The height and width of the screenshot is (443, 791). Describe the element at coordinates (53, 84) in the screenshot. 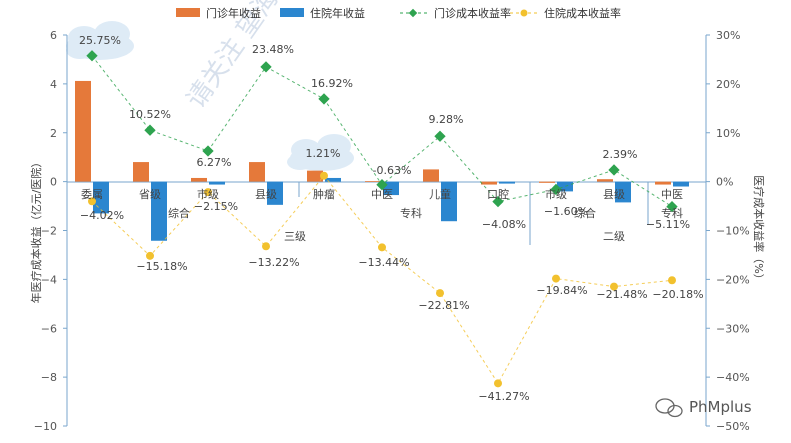

I see `y-tick-label: 4` at that location.